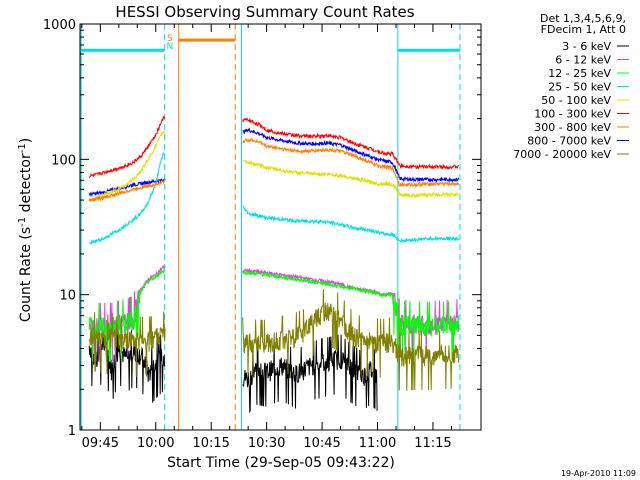 The height and width of the screenshot is (480, 640). What do you see at coordinates (572, 114) in the screenshot?
I see `legend-label: 100 - 300 keV` at bounding box center [572, 114].